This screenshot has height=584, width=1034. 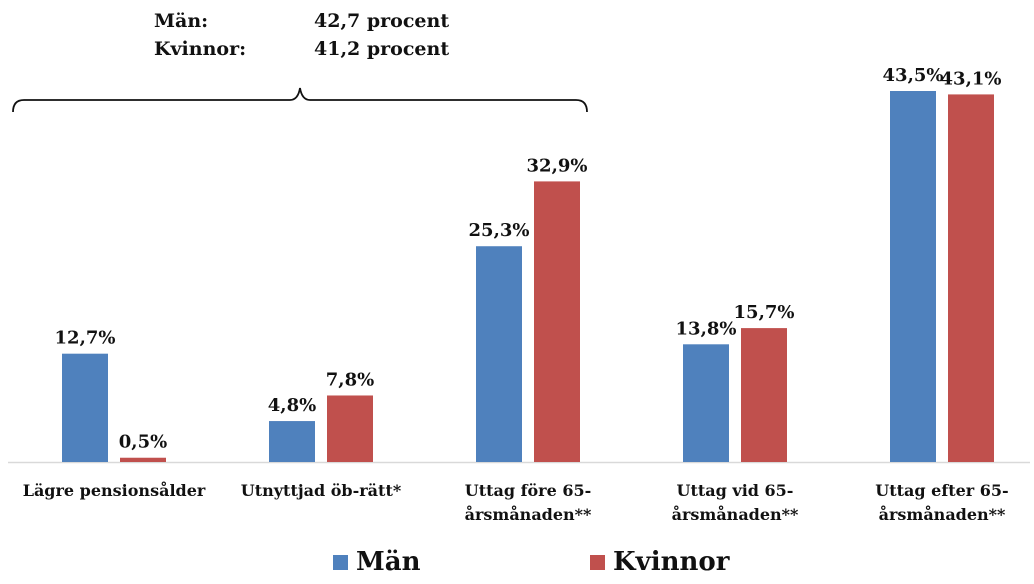 I want to click on value-label-women-0: 0,5%, so click(x=143, y=442).